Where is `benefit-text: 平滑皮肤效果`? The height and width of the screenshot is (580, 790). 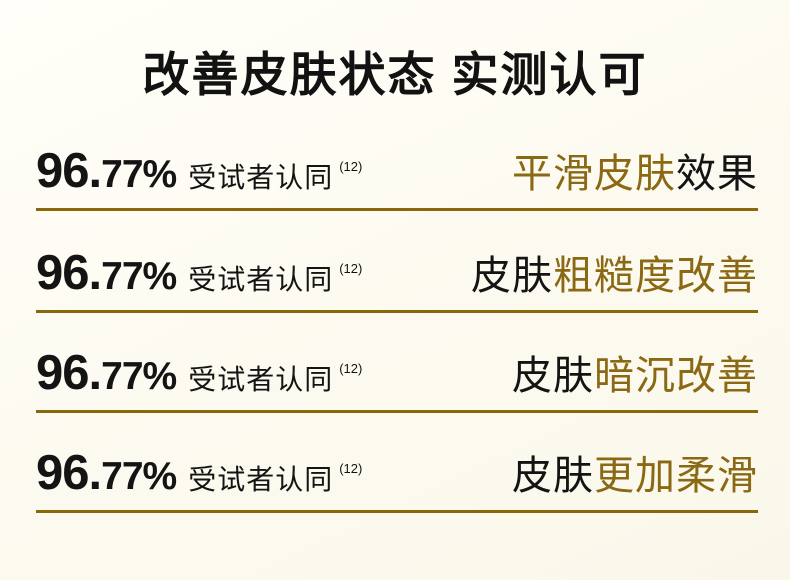 benefit-text: 平滑皮肤效果 is located at coordinates (635, 170).